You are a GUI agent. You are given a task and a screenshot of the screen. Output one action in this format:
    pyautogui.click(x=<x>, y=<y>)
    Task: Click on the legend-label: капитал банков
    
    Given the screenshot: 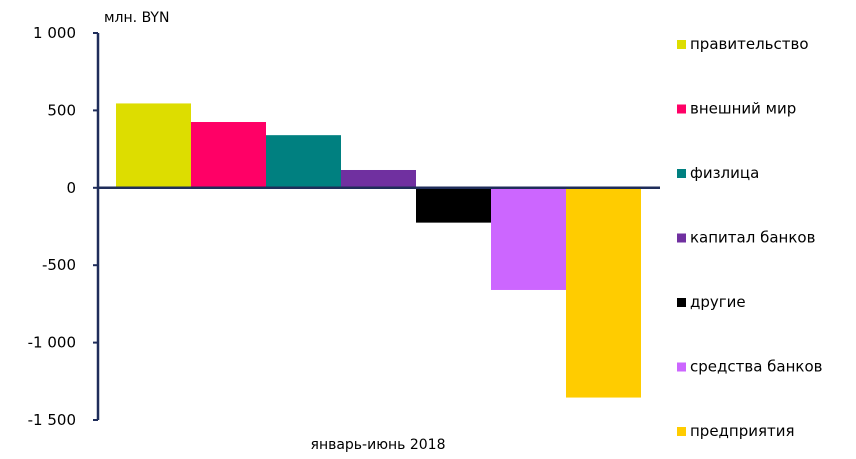 What is the action you would take?
    pyautogui.click(x=752, y=238)
    